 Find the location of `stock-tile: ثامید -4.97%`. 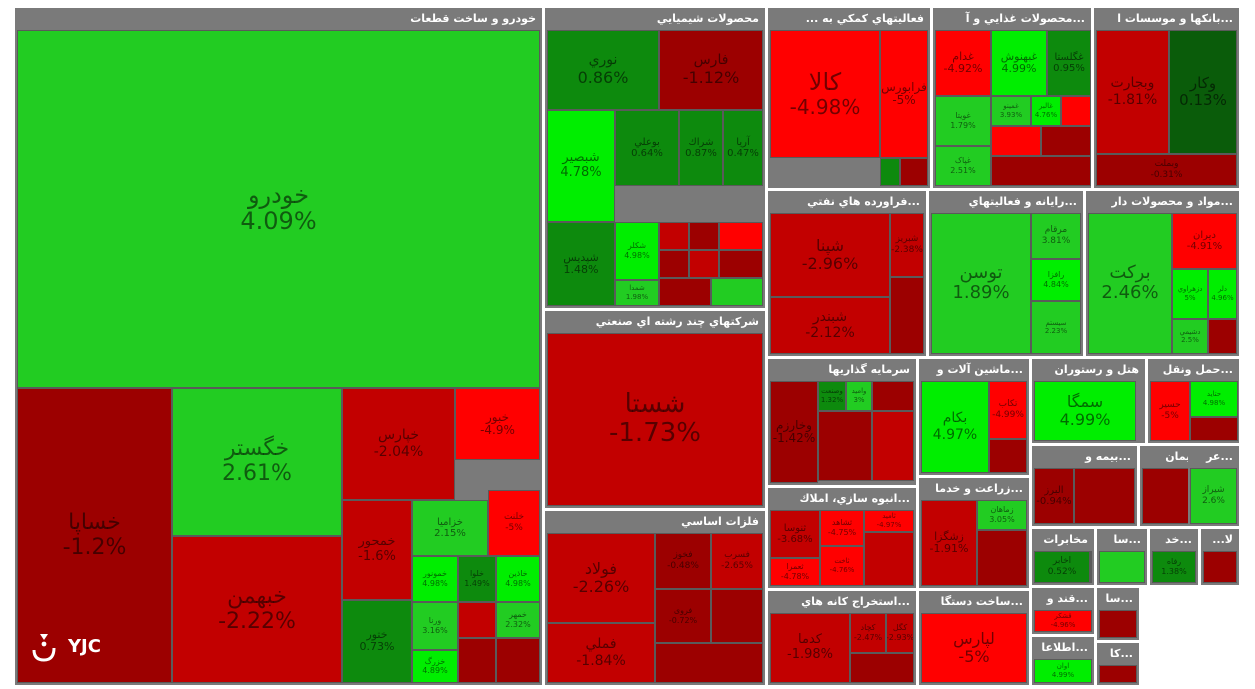

stock-tile: ثامید -4.97% is located at coordinates (889, 521).